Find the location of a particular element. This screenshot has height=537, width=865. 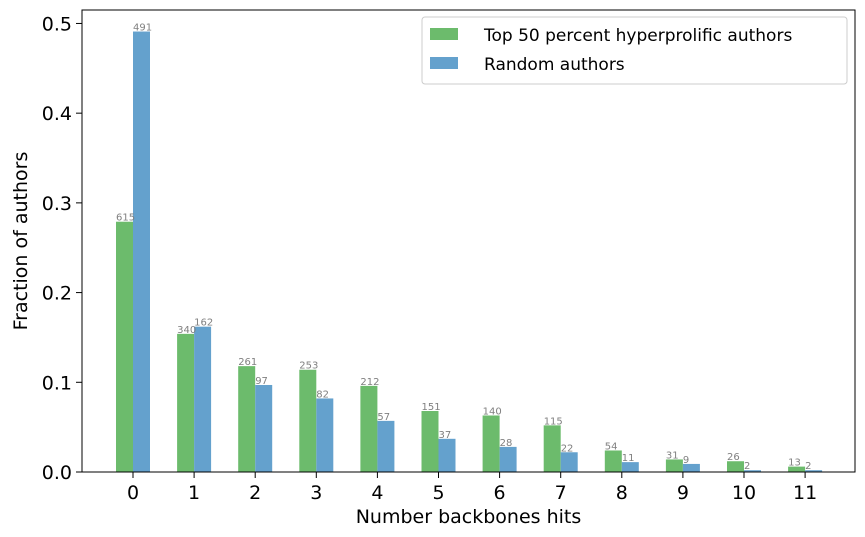

bar-value-label: 340 is located at coordinates (186, 330).